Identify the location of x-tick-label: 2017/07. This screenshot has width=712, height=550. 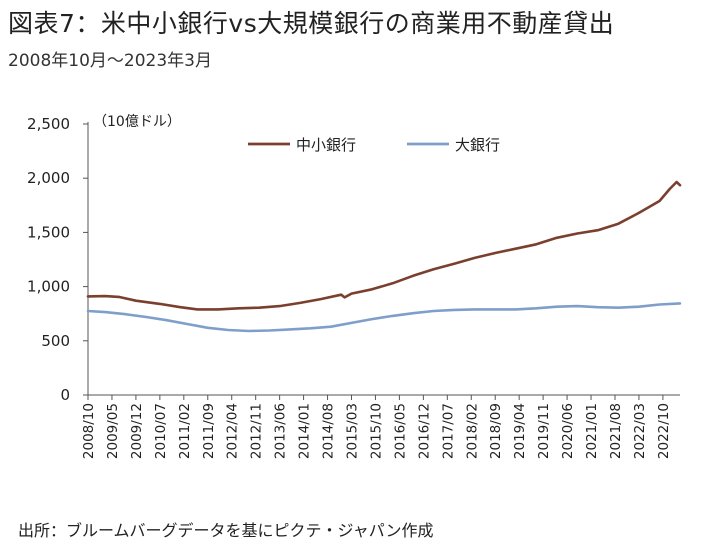
(448, 431).